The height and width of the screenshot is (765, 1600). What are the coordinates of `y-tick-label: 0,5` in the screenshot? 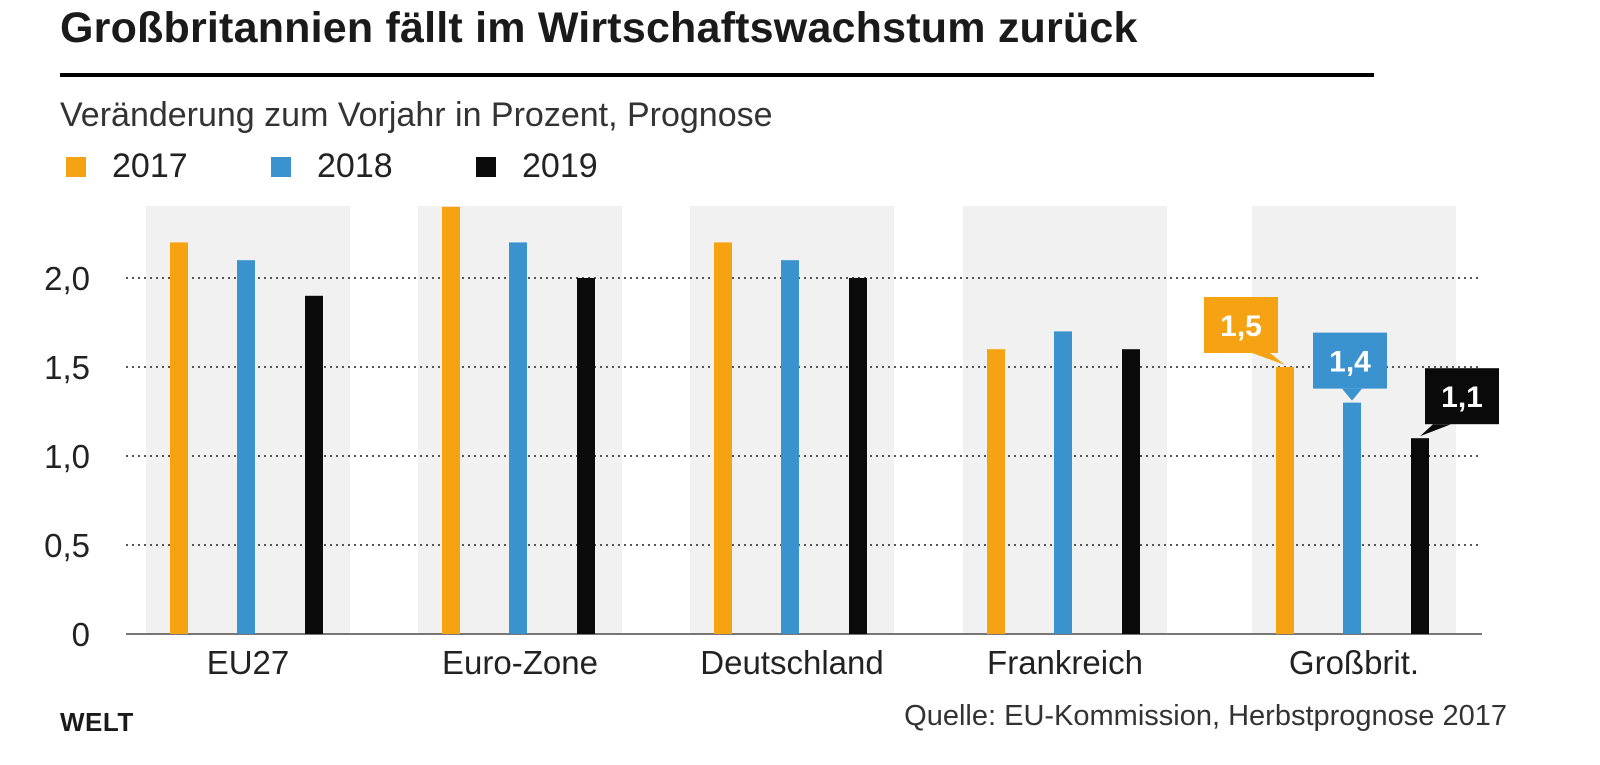 It's located at (67, 545).